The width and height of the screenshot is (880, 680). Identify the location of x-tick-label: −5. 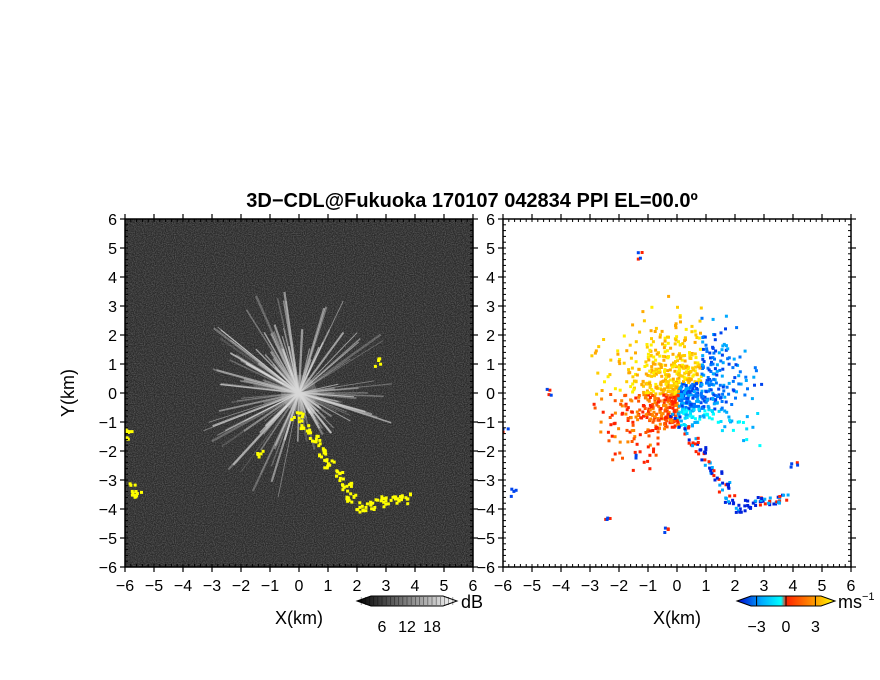
(154, 586).